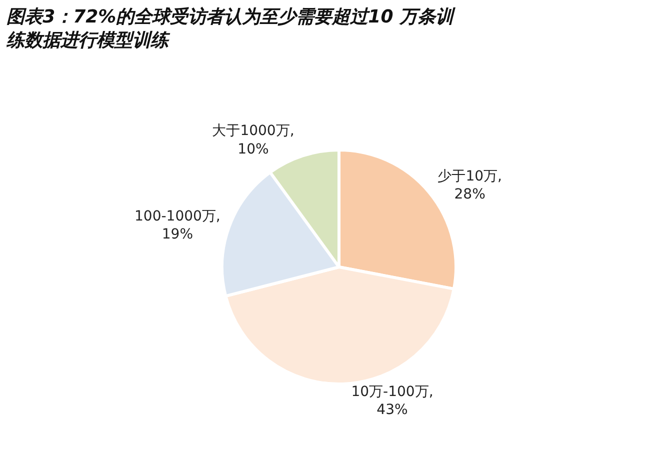 Image resolution: width=658 pixels, height=454 pixels. Describe the element at coordinates (253, 140) in the screenshot. I see `slice-label: 大于1000万, 10%` at that location.